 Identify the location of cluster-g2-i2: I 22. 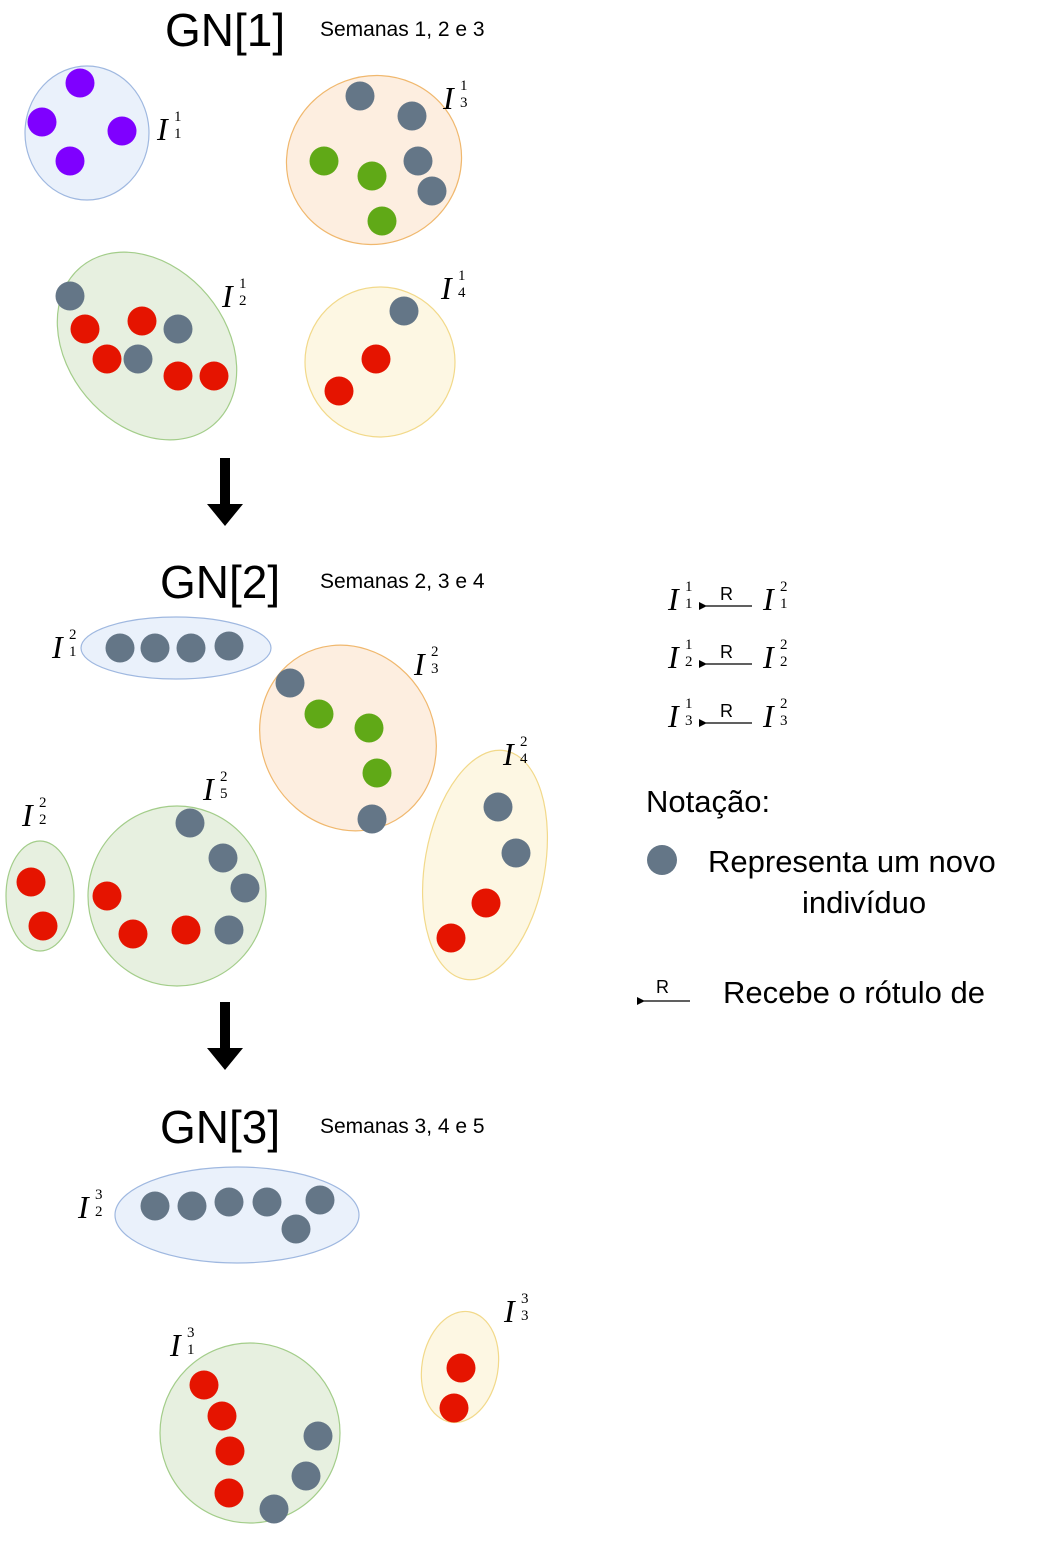
(40, 873).